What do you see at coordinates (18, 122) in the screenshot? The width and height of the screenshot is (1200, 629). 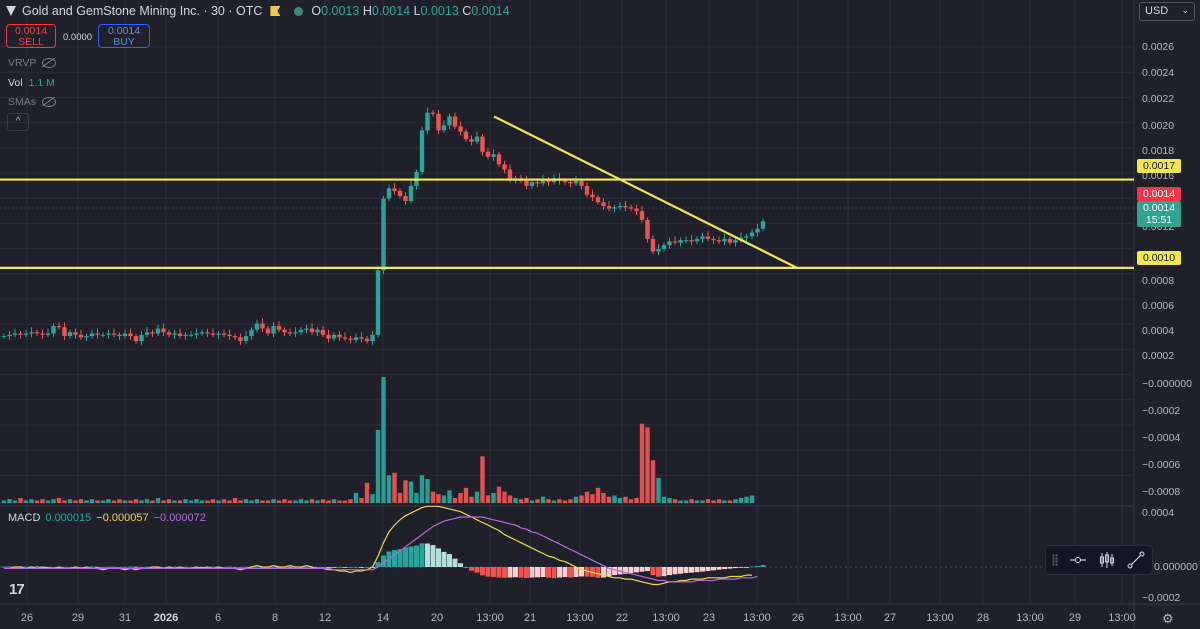 I see `collapse-legend-button: ^` at bounding box center [18, 122].